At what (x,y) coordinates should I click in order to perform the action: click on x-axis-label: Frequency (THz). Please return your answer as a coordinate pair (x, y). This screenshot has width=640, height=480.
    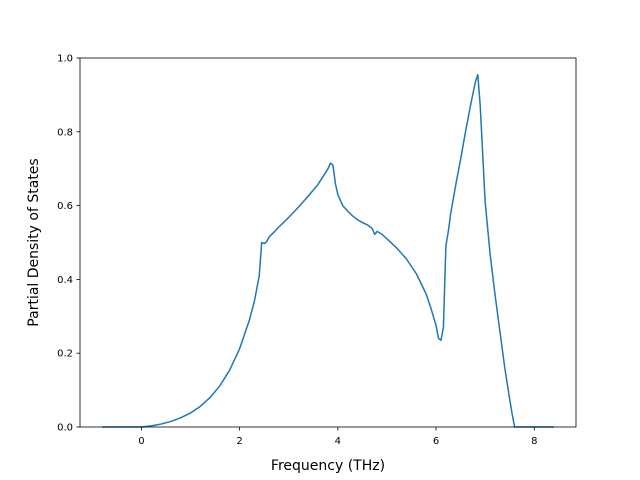
    Looking at the image, I should click on (328, 466).